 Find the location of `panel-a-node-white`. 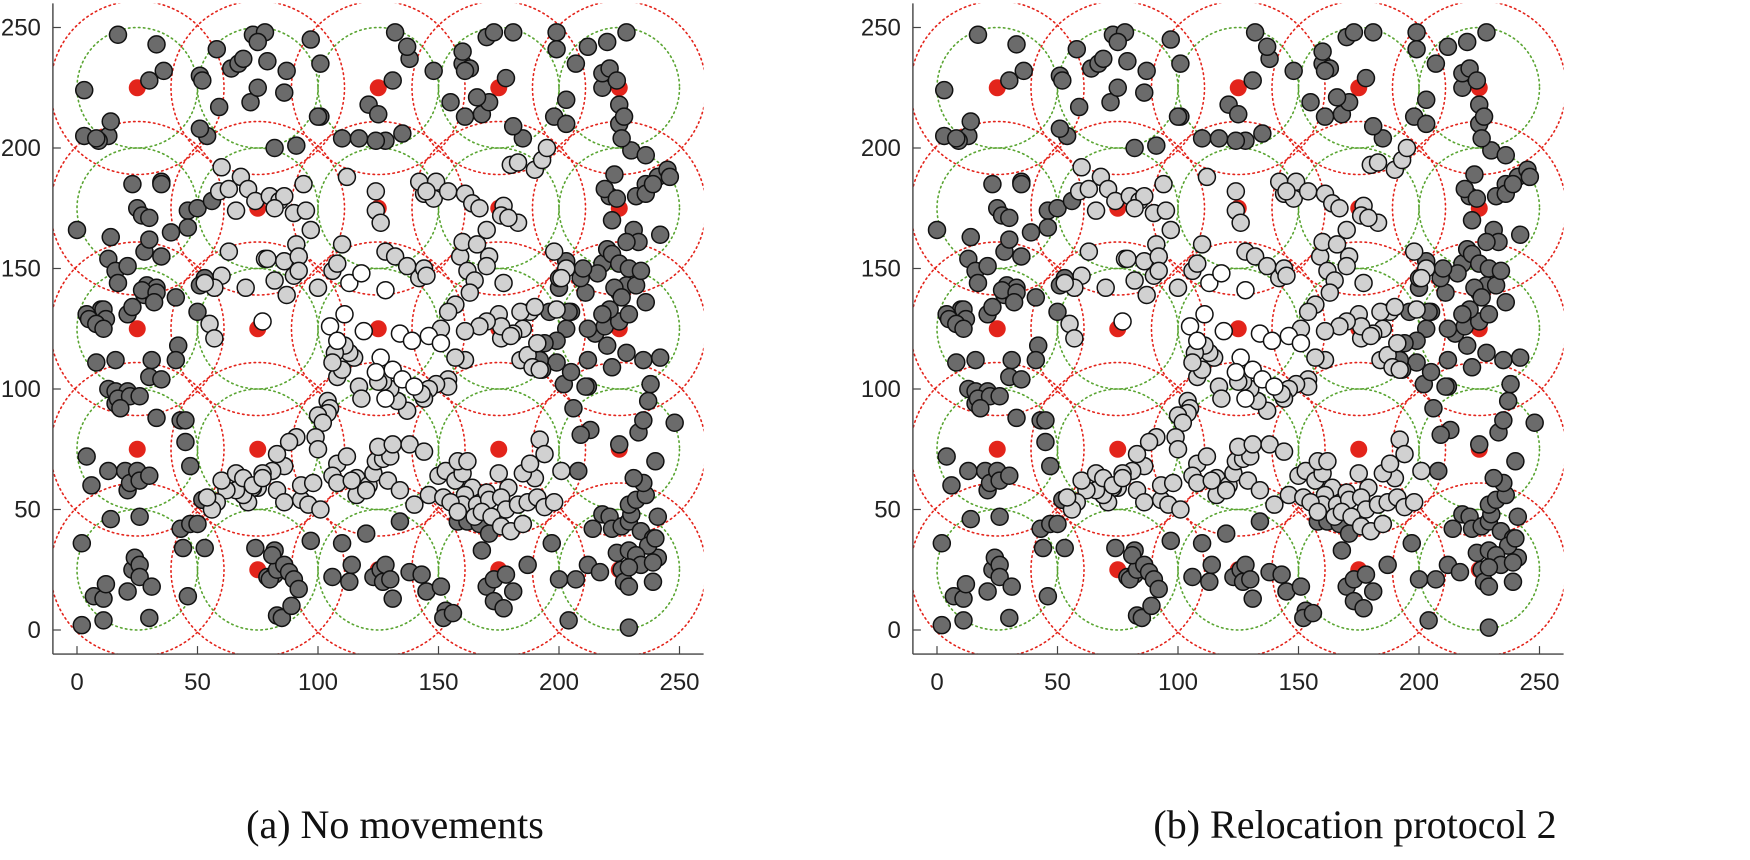

panel-a-node-white is located at coordinates (330, 326).